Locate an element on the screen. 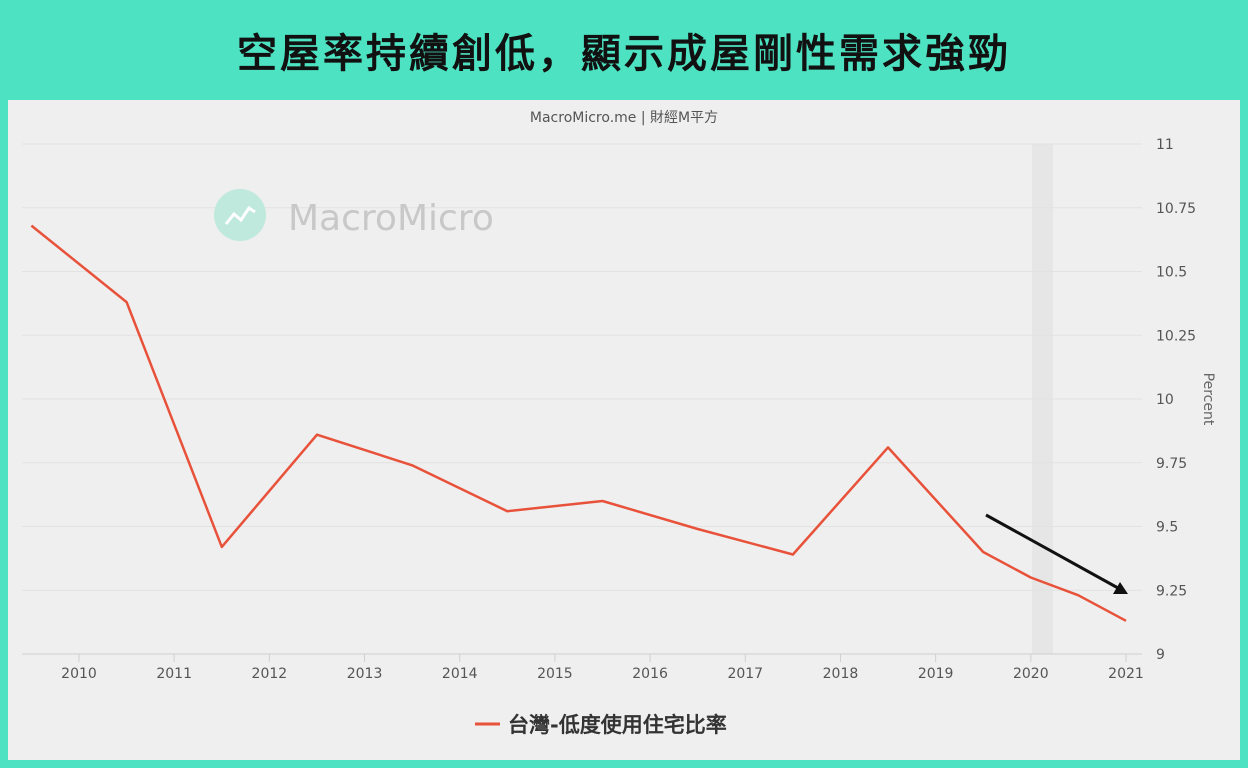 The image size is (1248, 768). y-tick-label: 10 is located at coordinates (1165, 400).